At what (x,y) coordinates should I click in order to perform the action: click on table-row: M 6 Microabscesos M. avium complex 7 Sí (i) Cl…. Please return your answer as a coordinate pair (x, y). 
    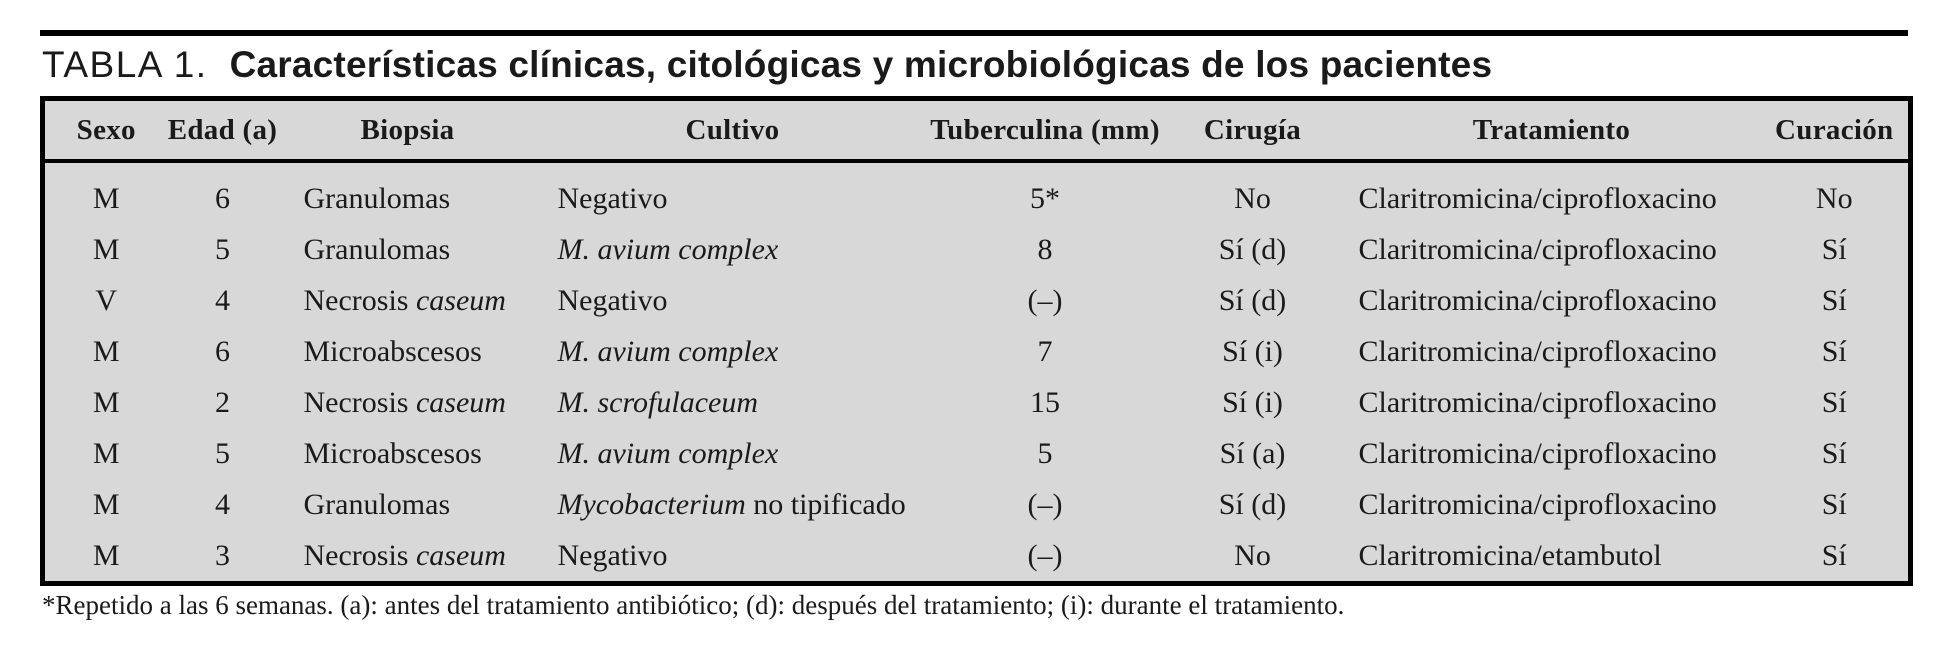
    Looking at the image, I should click on (977, 351).